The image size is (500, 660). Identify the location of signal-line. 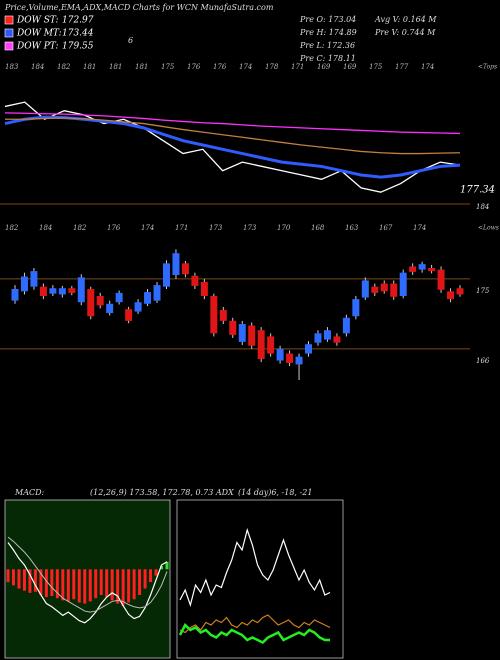
(87, 574).